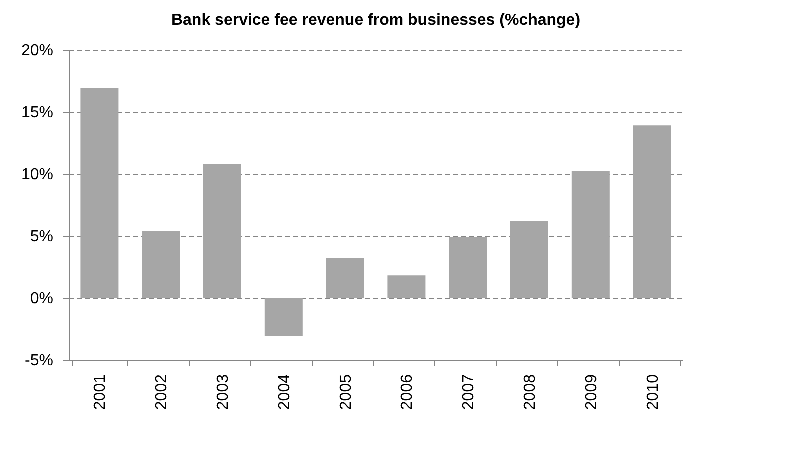  I want to click on y-tick-label: 20%, so click(37, 51).